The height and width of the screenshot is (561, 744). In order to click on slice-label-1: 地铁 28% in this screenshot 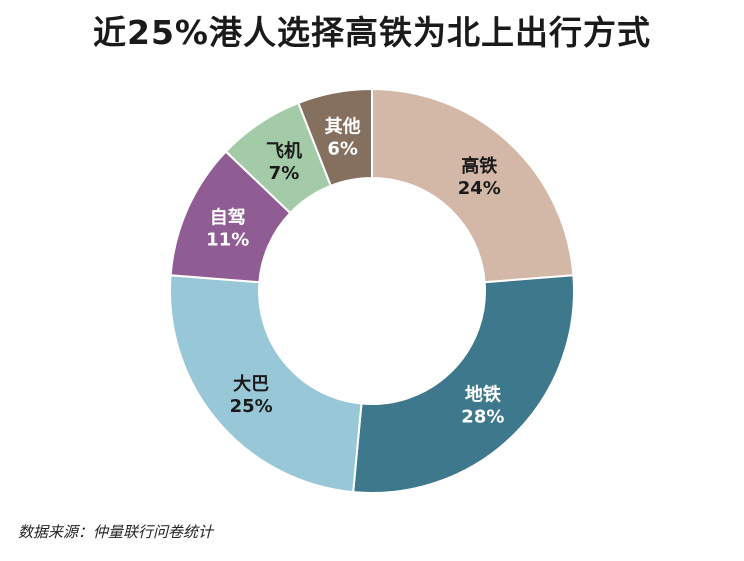, I will do `click(482, 406)`.